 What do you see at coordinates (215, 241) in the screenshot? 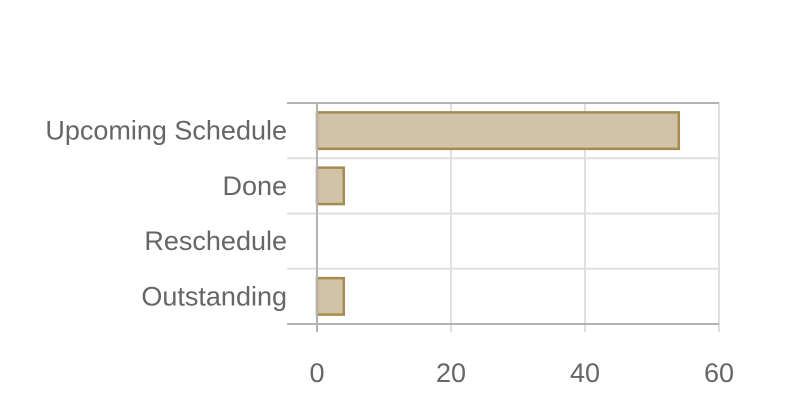
I see `category-label: Reschedule` at bounding box center [215, 241].